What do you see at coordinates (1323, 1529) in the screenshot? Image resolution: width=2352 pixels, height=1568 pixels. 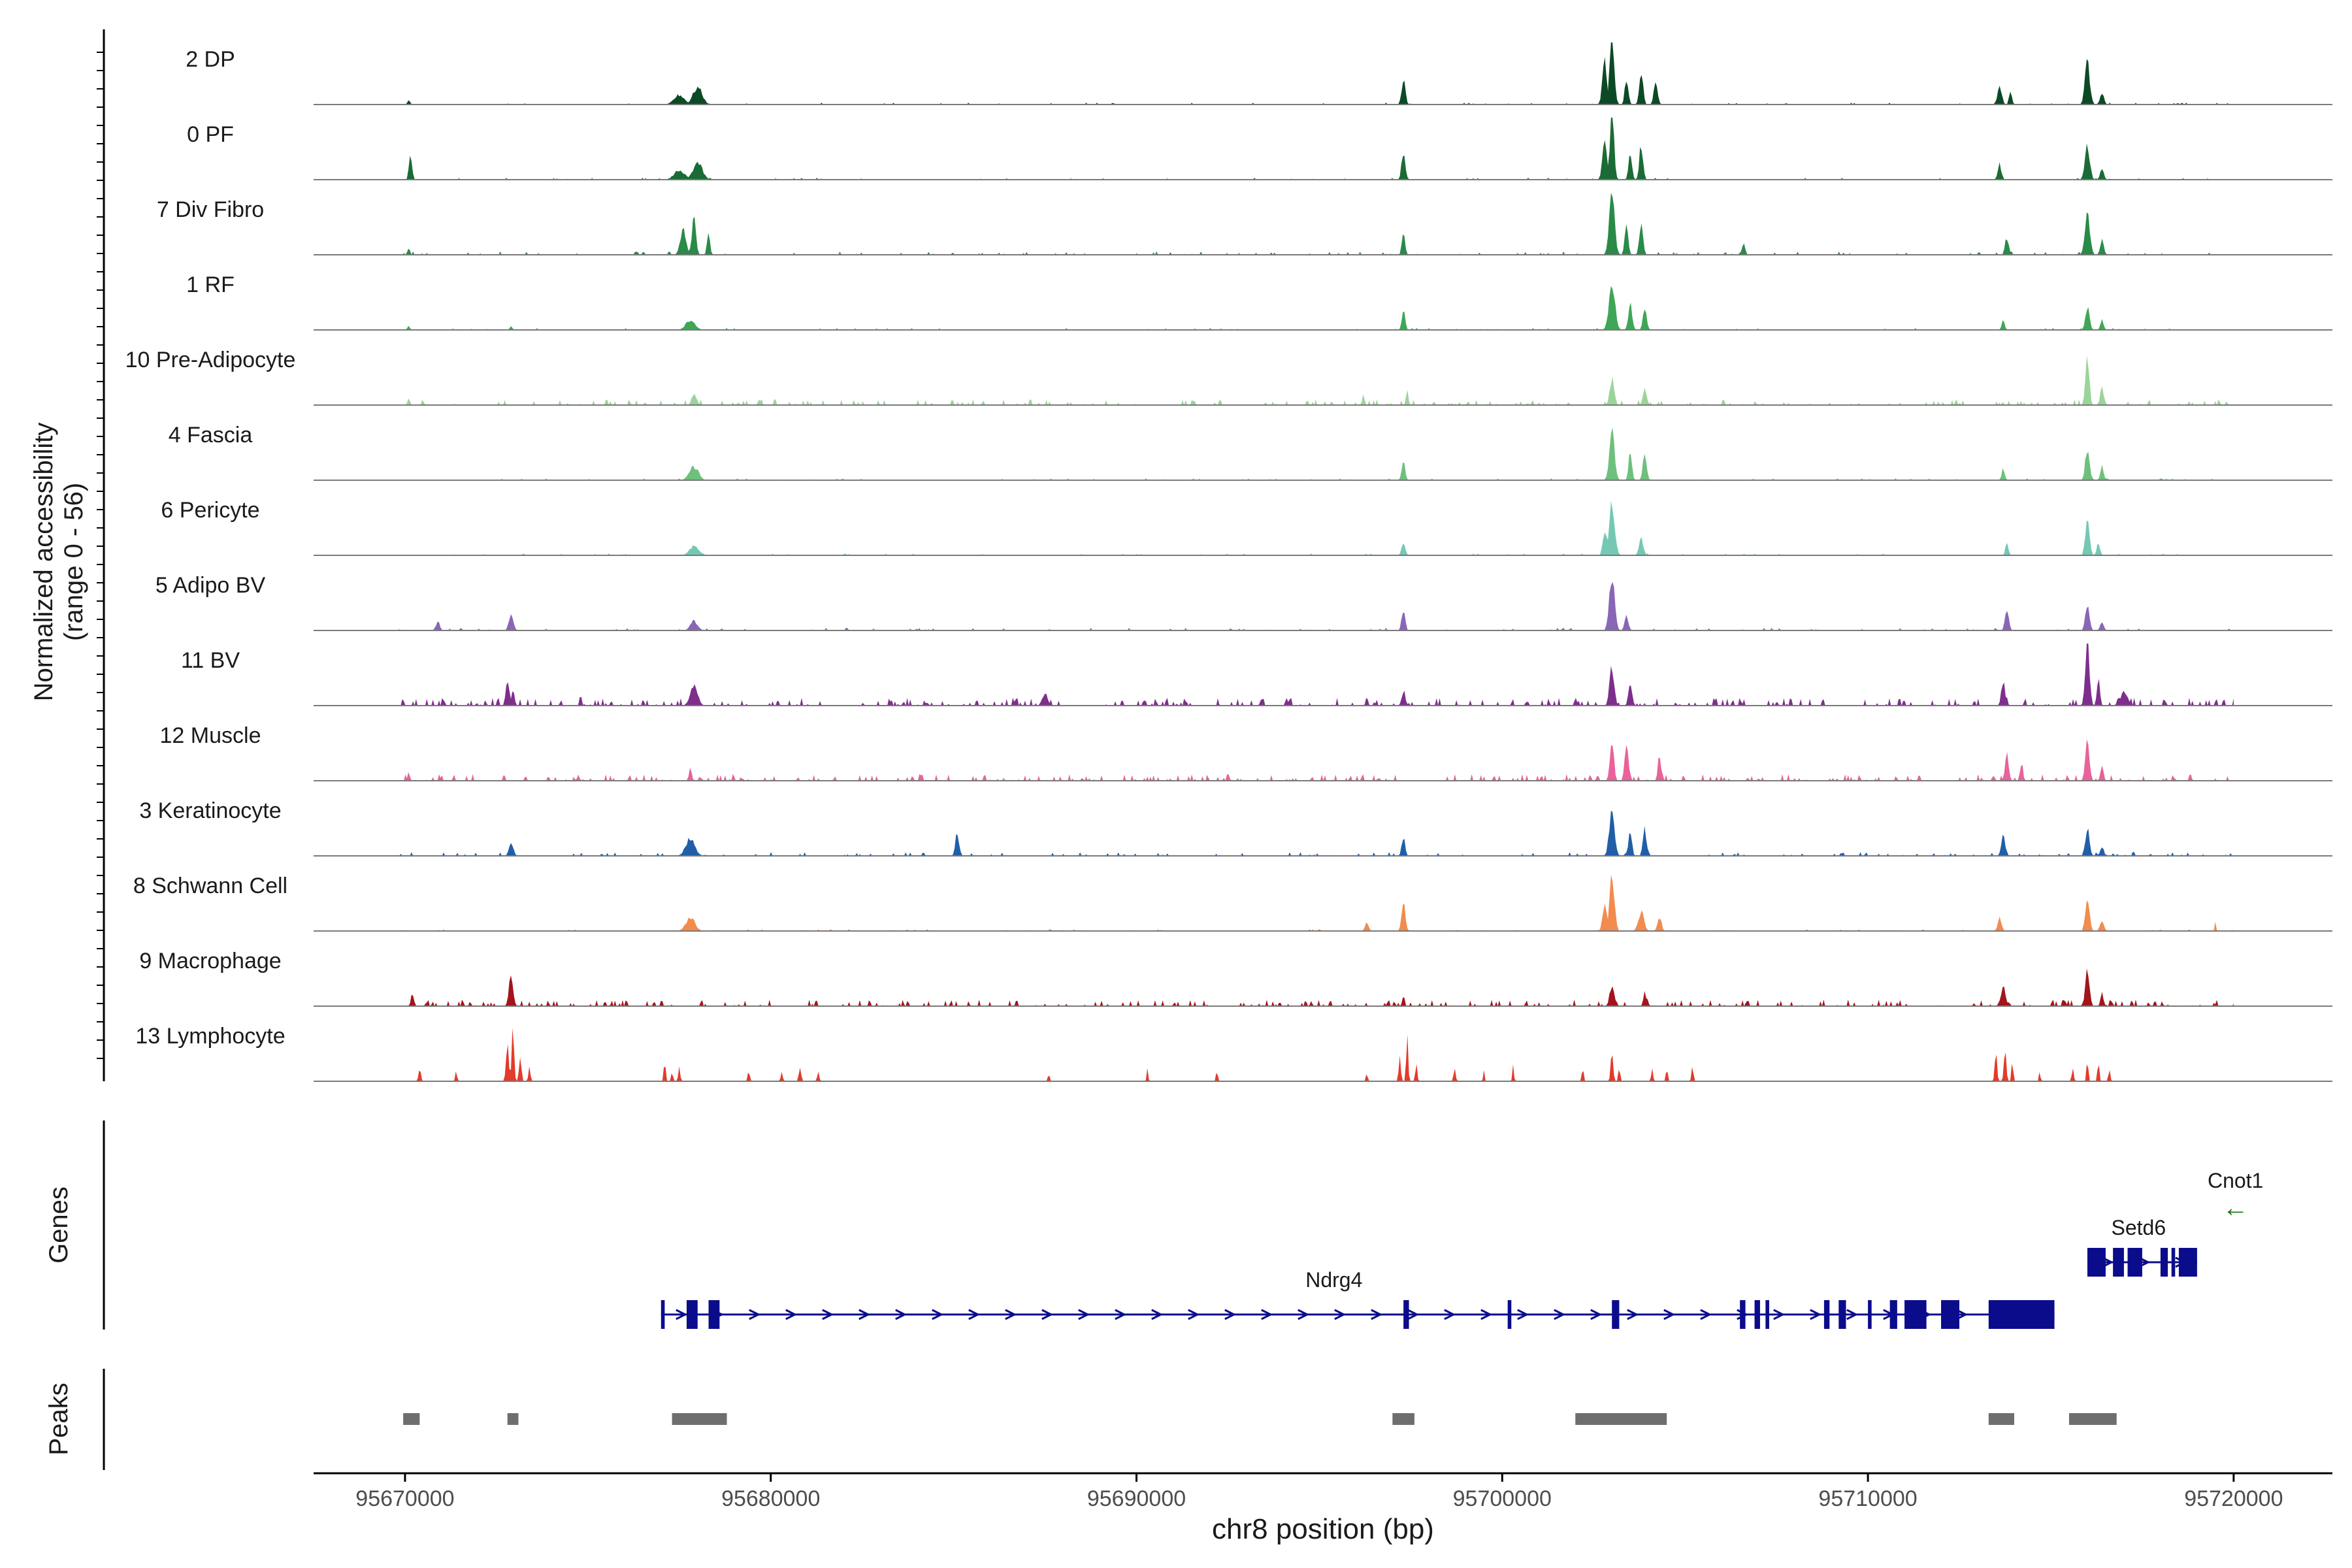 I see `x-axis-title: chr8 position (bp)` at bounding box center [1323, 1529].